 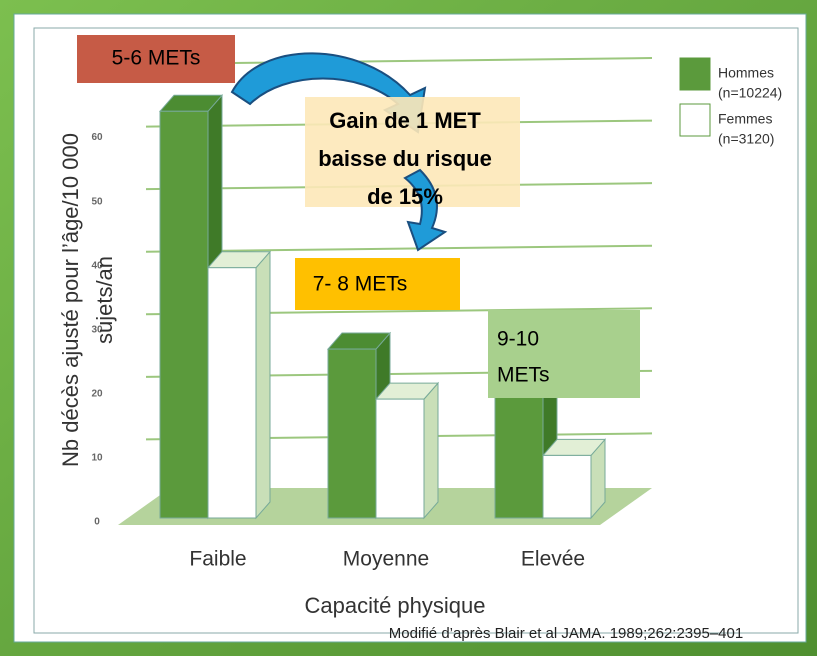 What do you see at coordinates (405, 196) in the screenshot?
I see `annotation: de 15%` at bounding box center [405, 196].